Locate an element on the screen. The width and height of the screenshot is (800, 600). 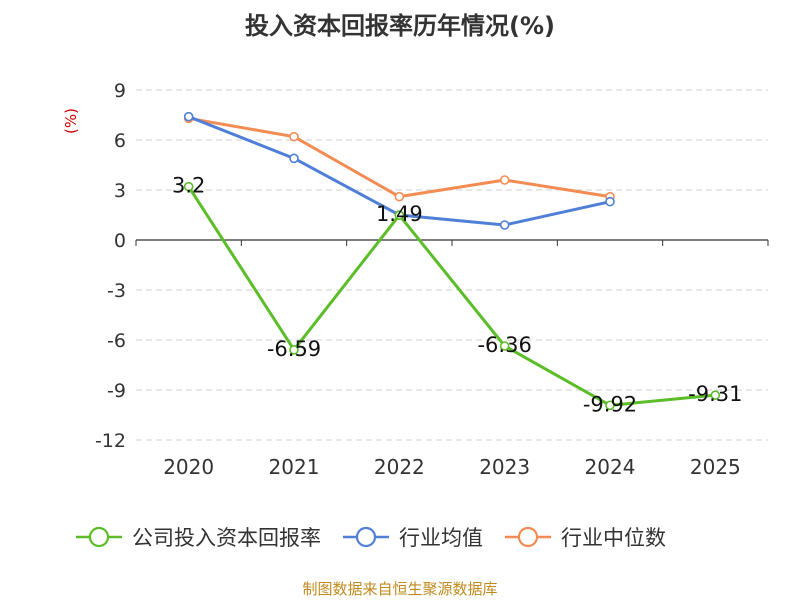
data-label: -9.92 is located at coordinates (610, 404).